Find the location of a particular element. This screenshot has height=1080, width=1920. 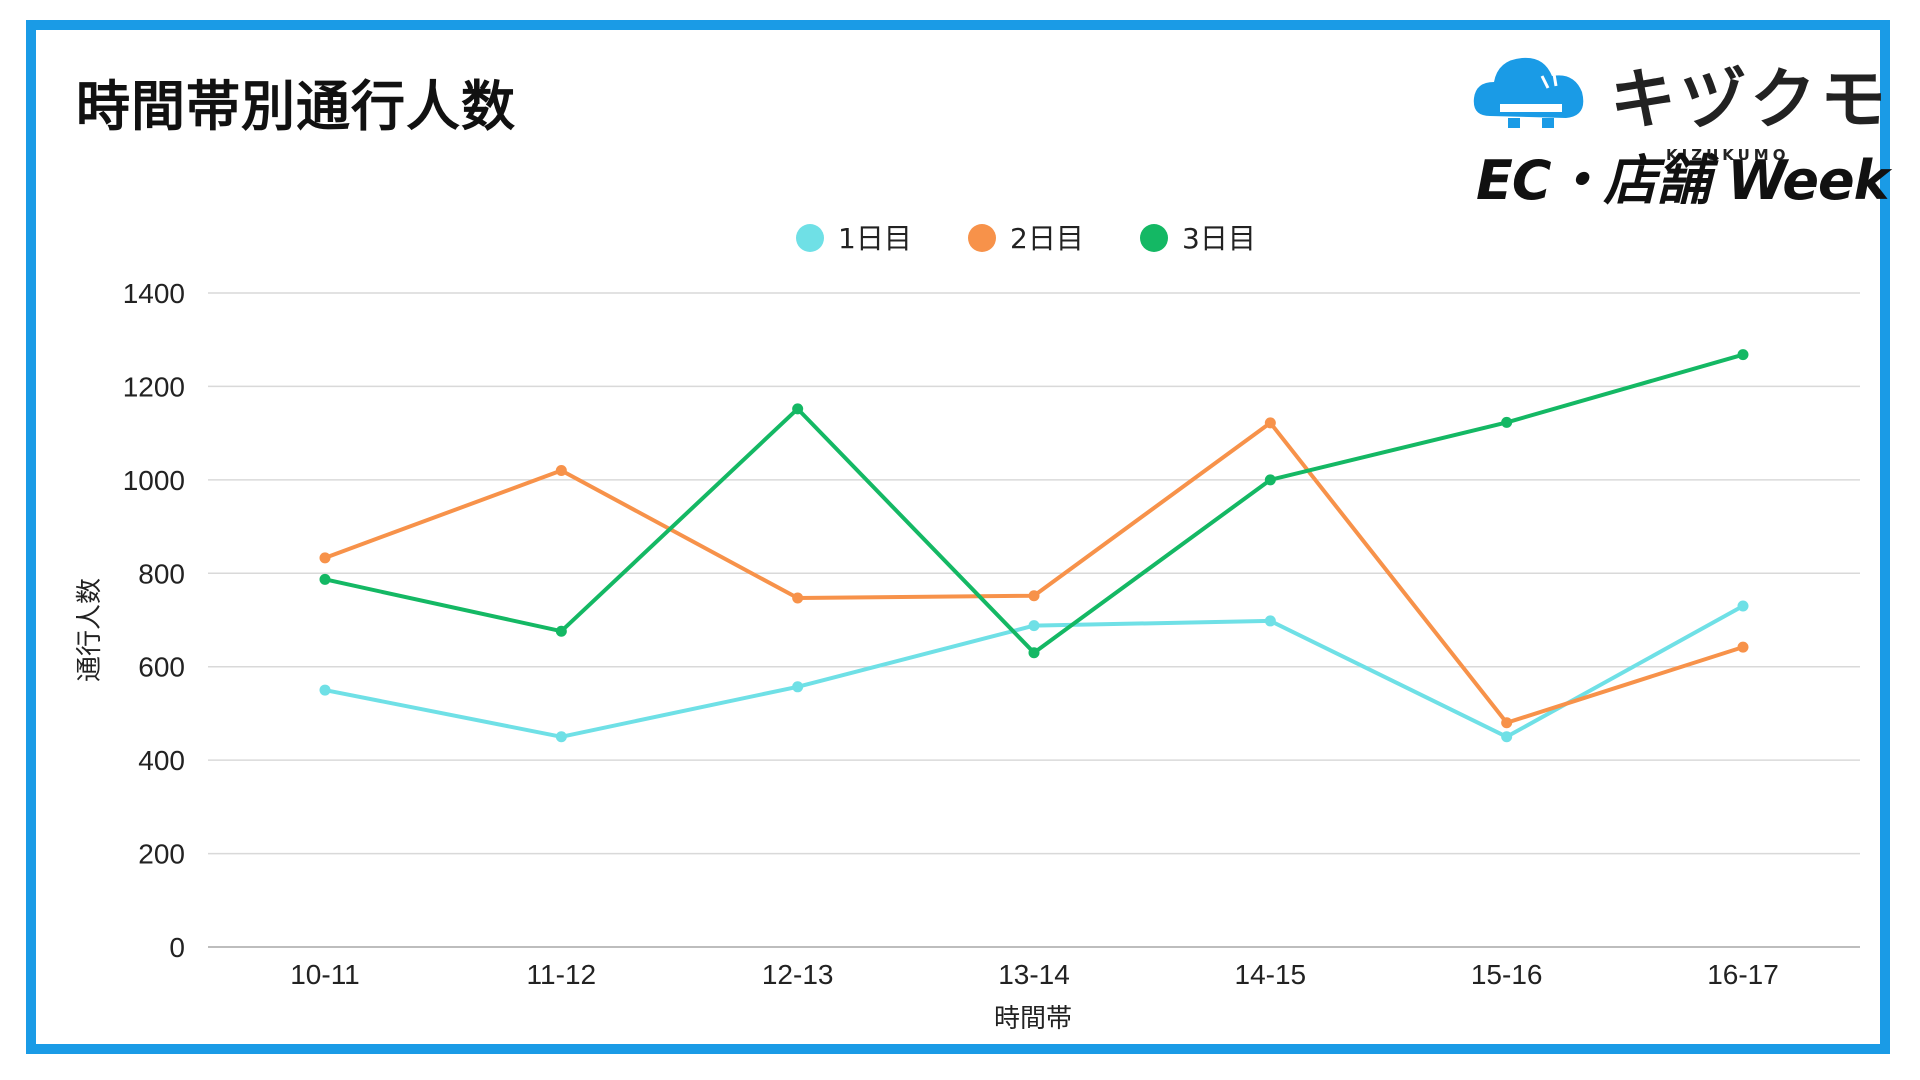

x-tick-label: 13-14 is located at coordinates (1034, 974).